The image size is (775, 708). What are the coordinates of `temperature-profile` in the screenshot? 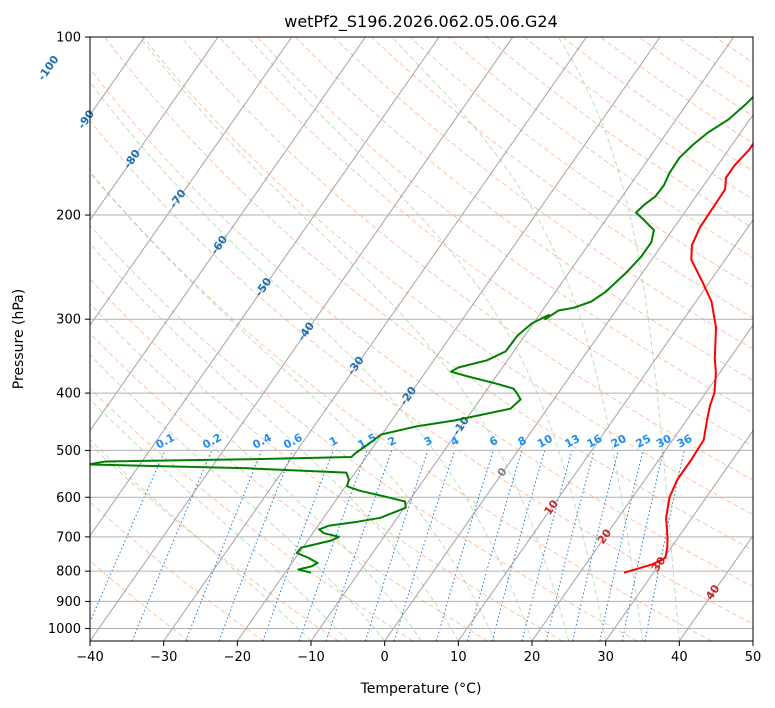 It's located at (688, 358).